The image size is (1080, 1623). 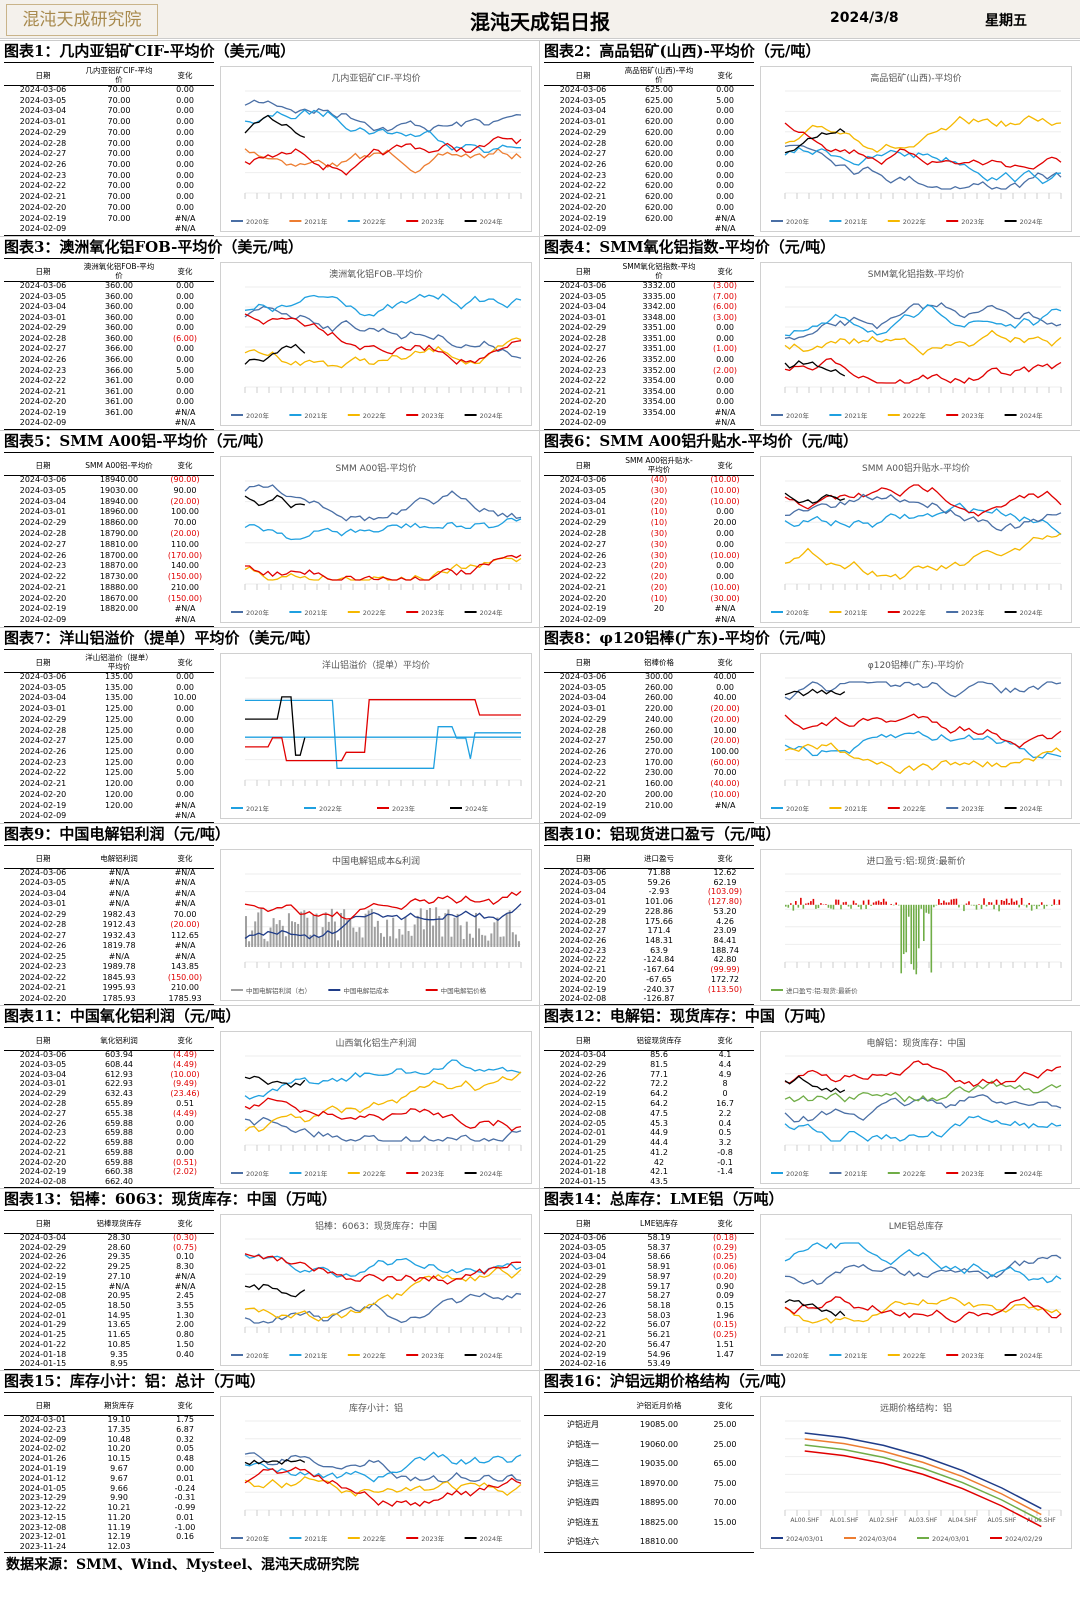 I want to click on chart-title: 澳洲氧化铝FOB-平均价, so click(x=376, y=274).